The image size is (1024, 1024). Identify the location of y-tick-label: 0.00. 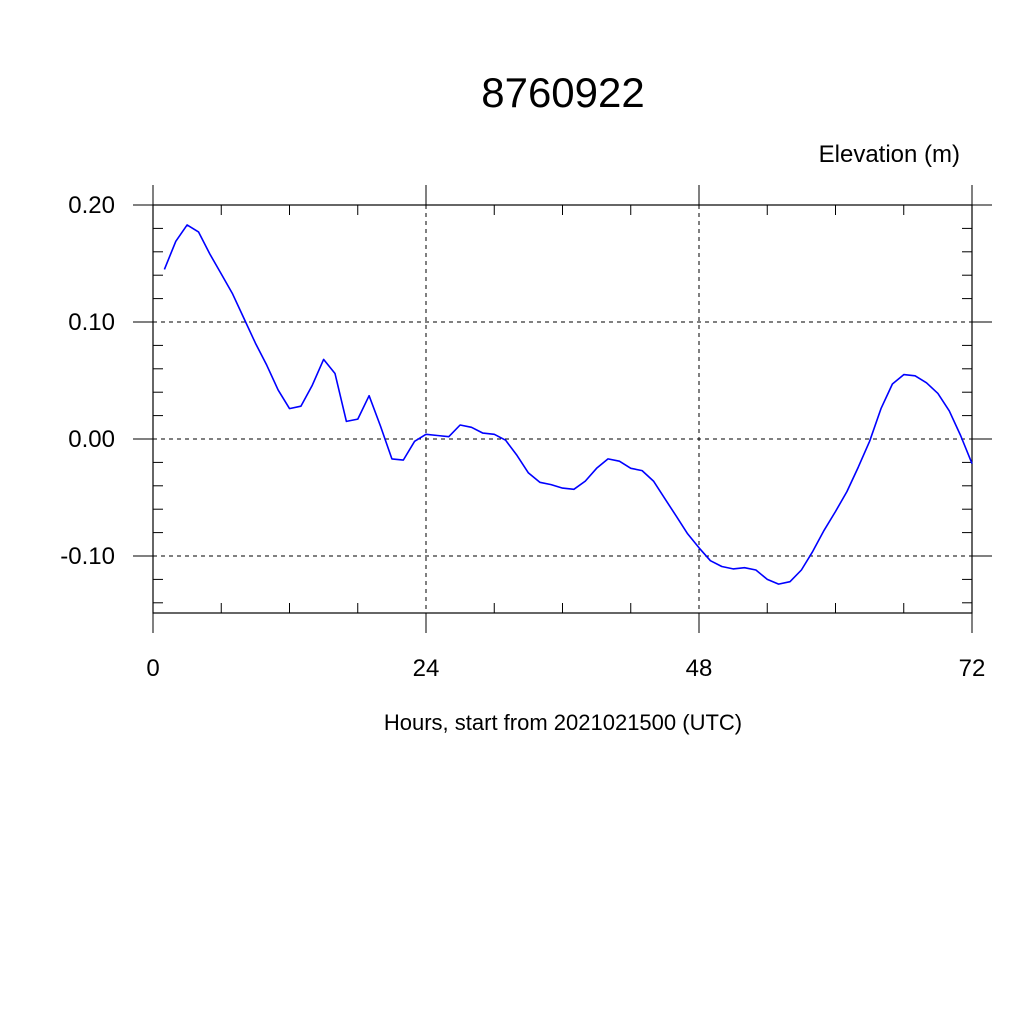
(91, 439).